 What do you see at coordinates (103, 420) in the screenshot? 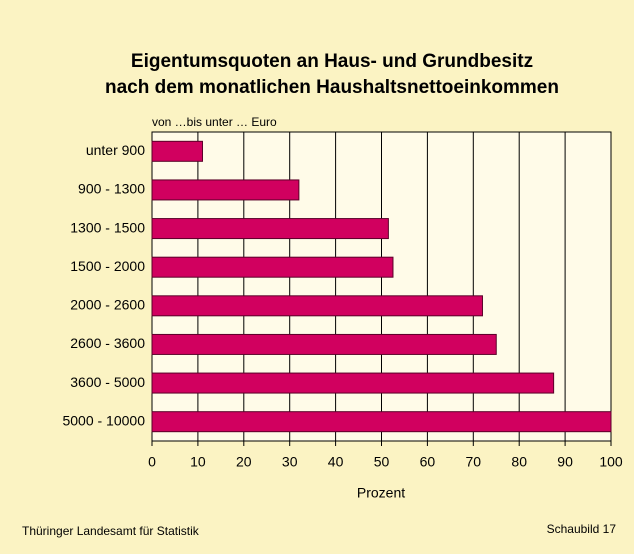
I see `y-tick-label: 5000 - 10000` at bounding box center [103, 420].